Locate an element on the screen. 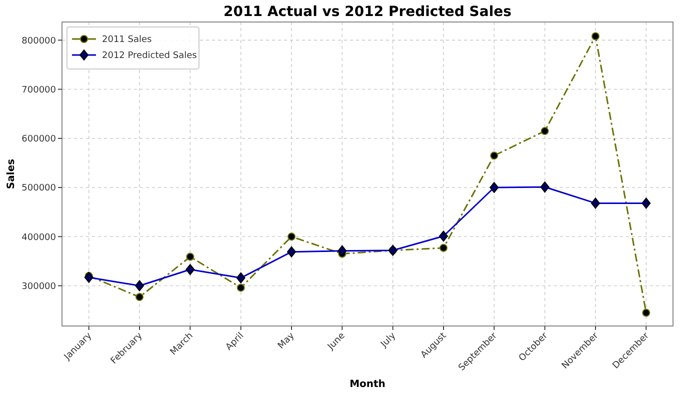 The image size is (680, 395). legend-label: 2012 Predicted Sales is located at coordinates (150, 56).